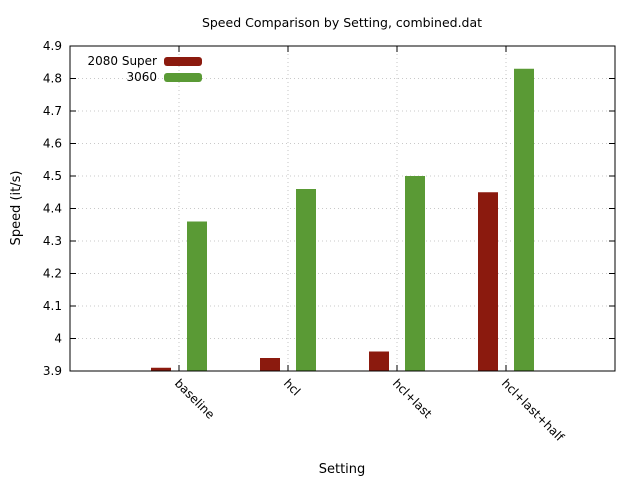 Image resolution: width=640 pixels, height=480 pixels. I want to click on bar-3060-hcl-last-half, so click(524, 219).